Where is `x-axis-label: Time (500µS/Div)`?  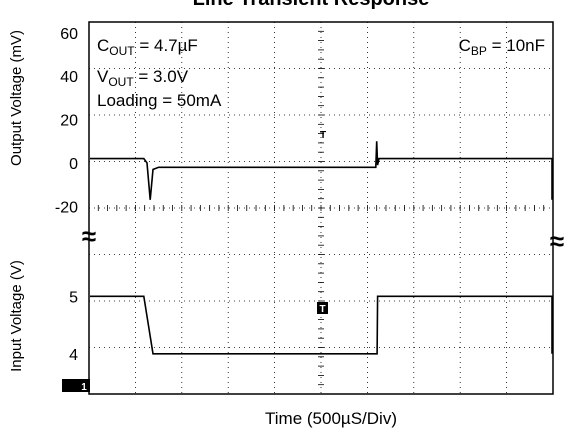
x-axis-label: Time (500µS/Div) is located at coordinates (331, 418).